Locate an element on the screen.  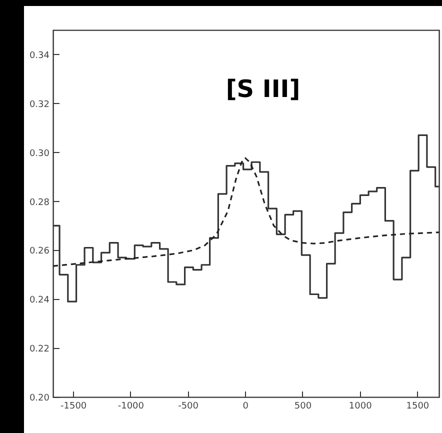
y-tick-label: 0.24 is located at coordinates (39, 301).